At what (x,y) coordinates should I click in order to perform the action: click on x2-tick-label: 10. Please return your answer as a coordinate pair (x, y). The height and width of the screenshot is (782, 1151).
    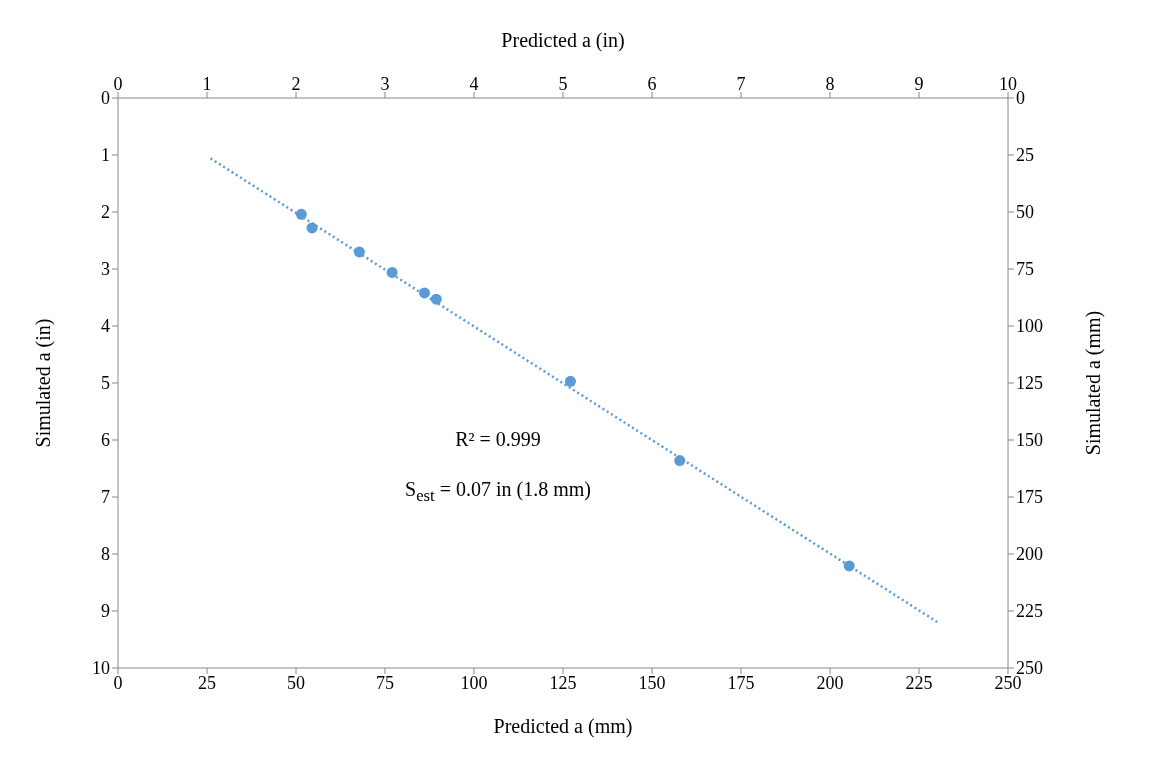
    Looking at the image, I should click on (1008, 84).